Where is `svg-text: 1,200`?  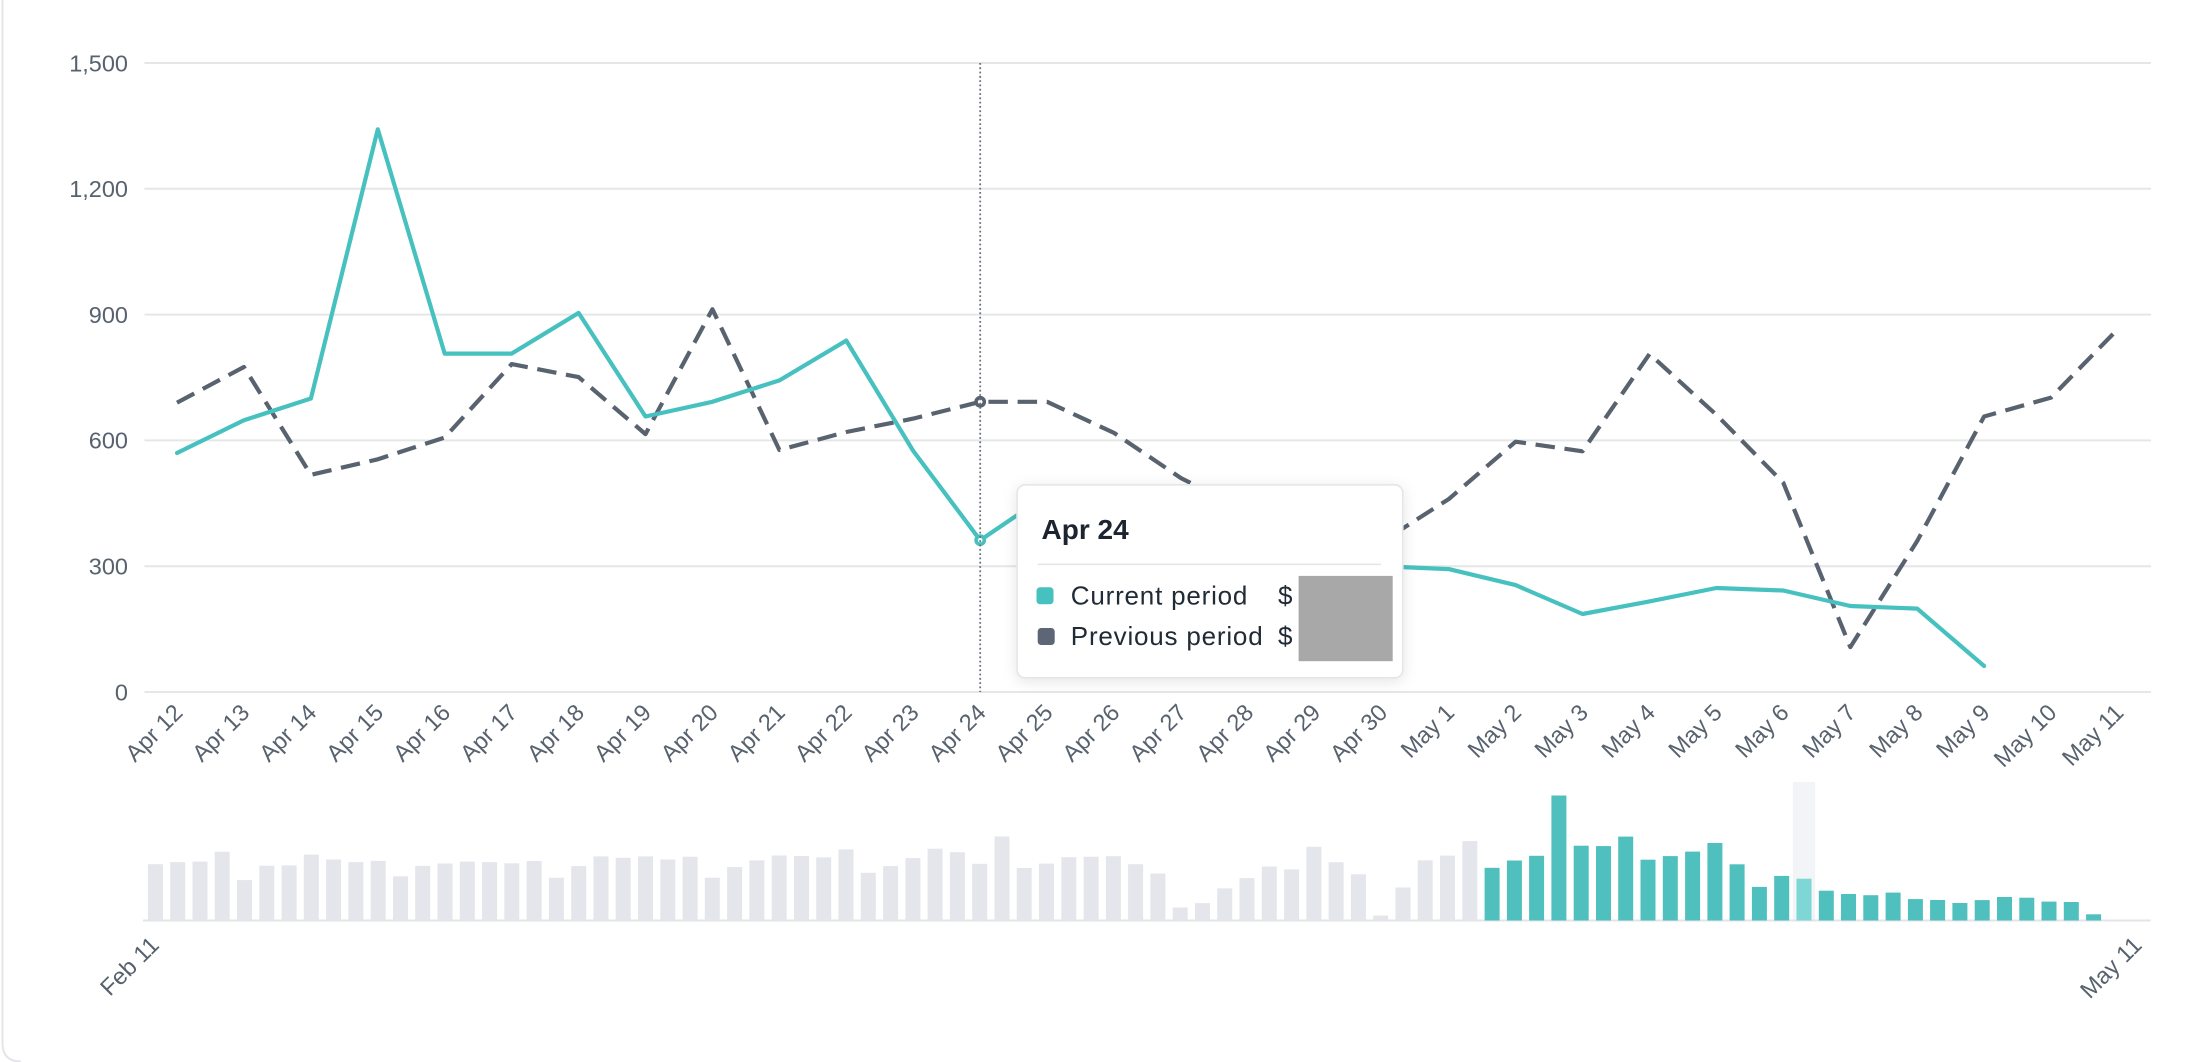 svg-text: 1,200 is located at coordinates (98, 189).